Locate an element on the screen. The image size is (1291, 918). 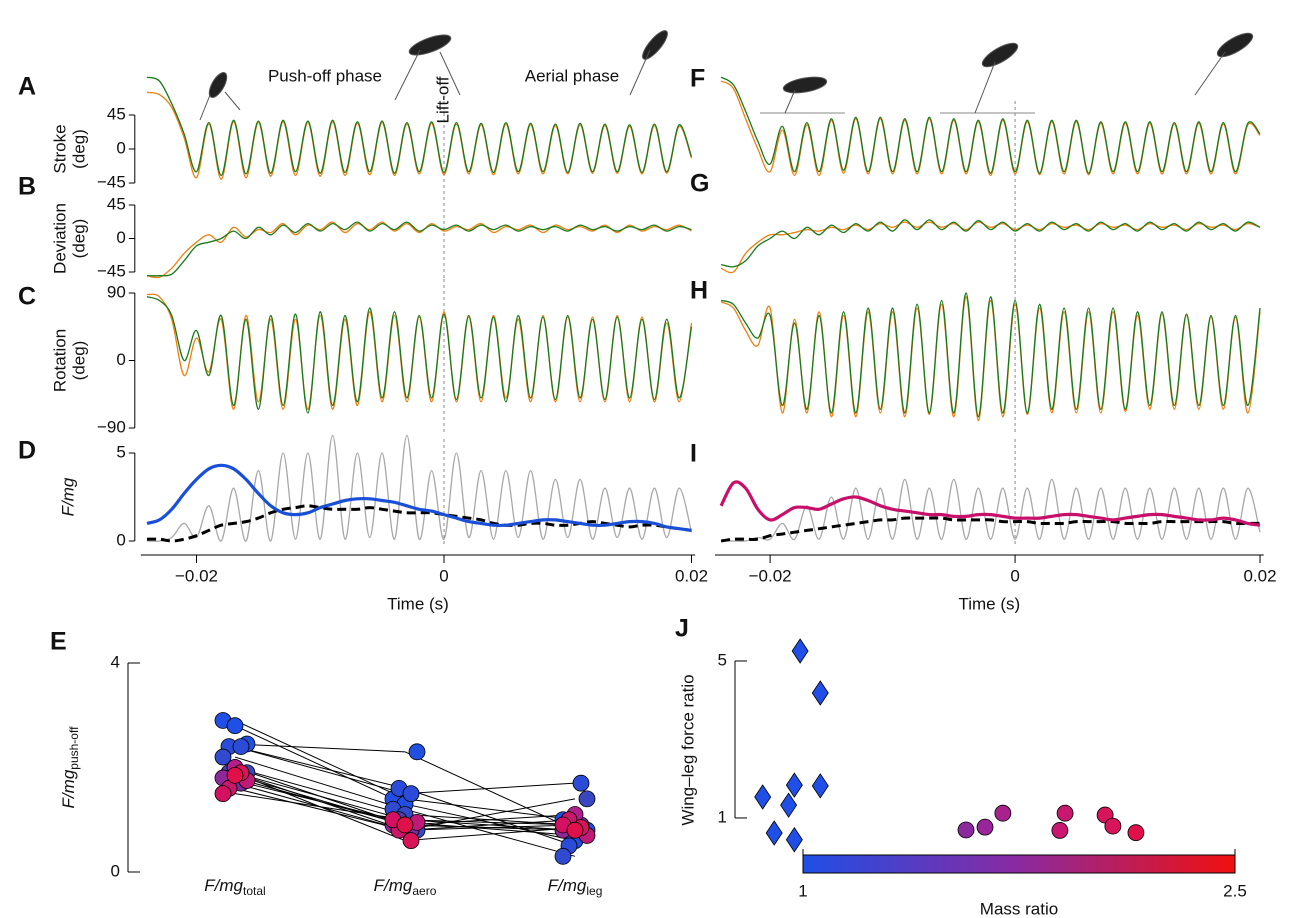
x-tick-label: F/mgaero is located at coordinates (405, 887).